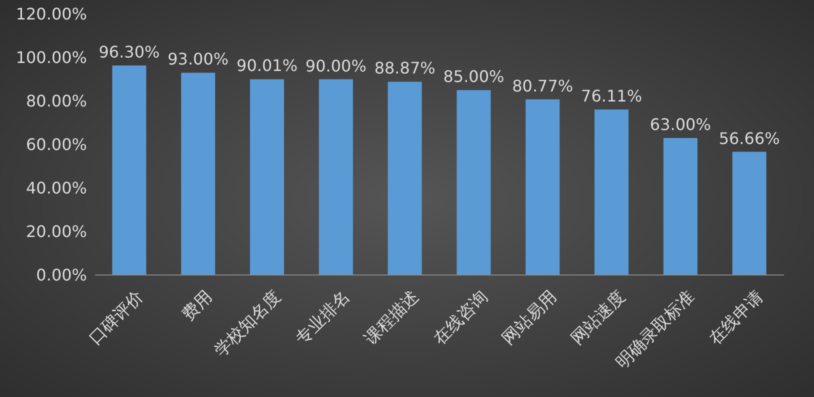  I want to click on data-label: 96.30%, so click(129, 52).